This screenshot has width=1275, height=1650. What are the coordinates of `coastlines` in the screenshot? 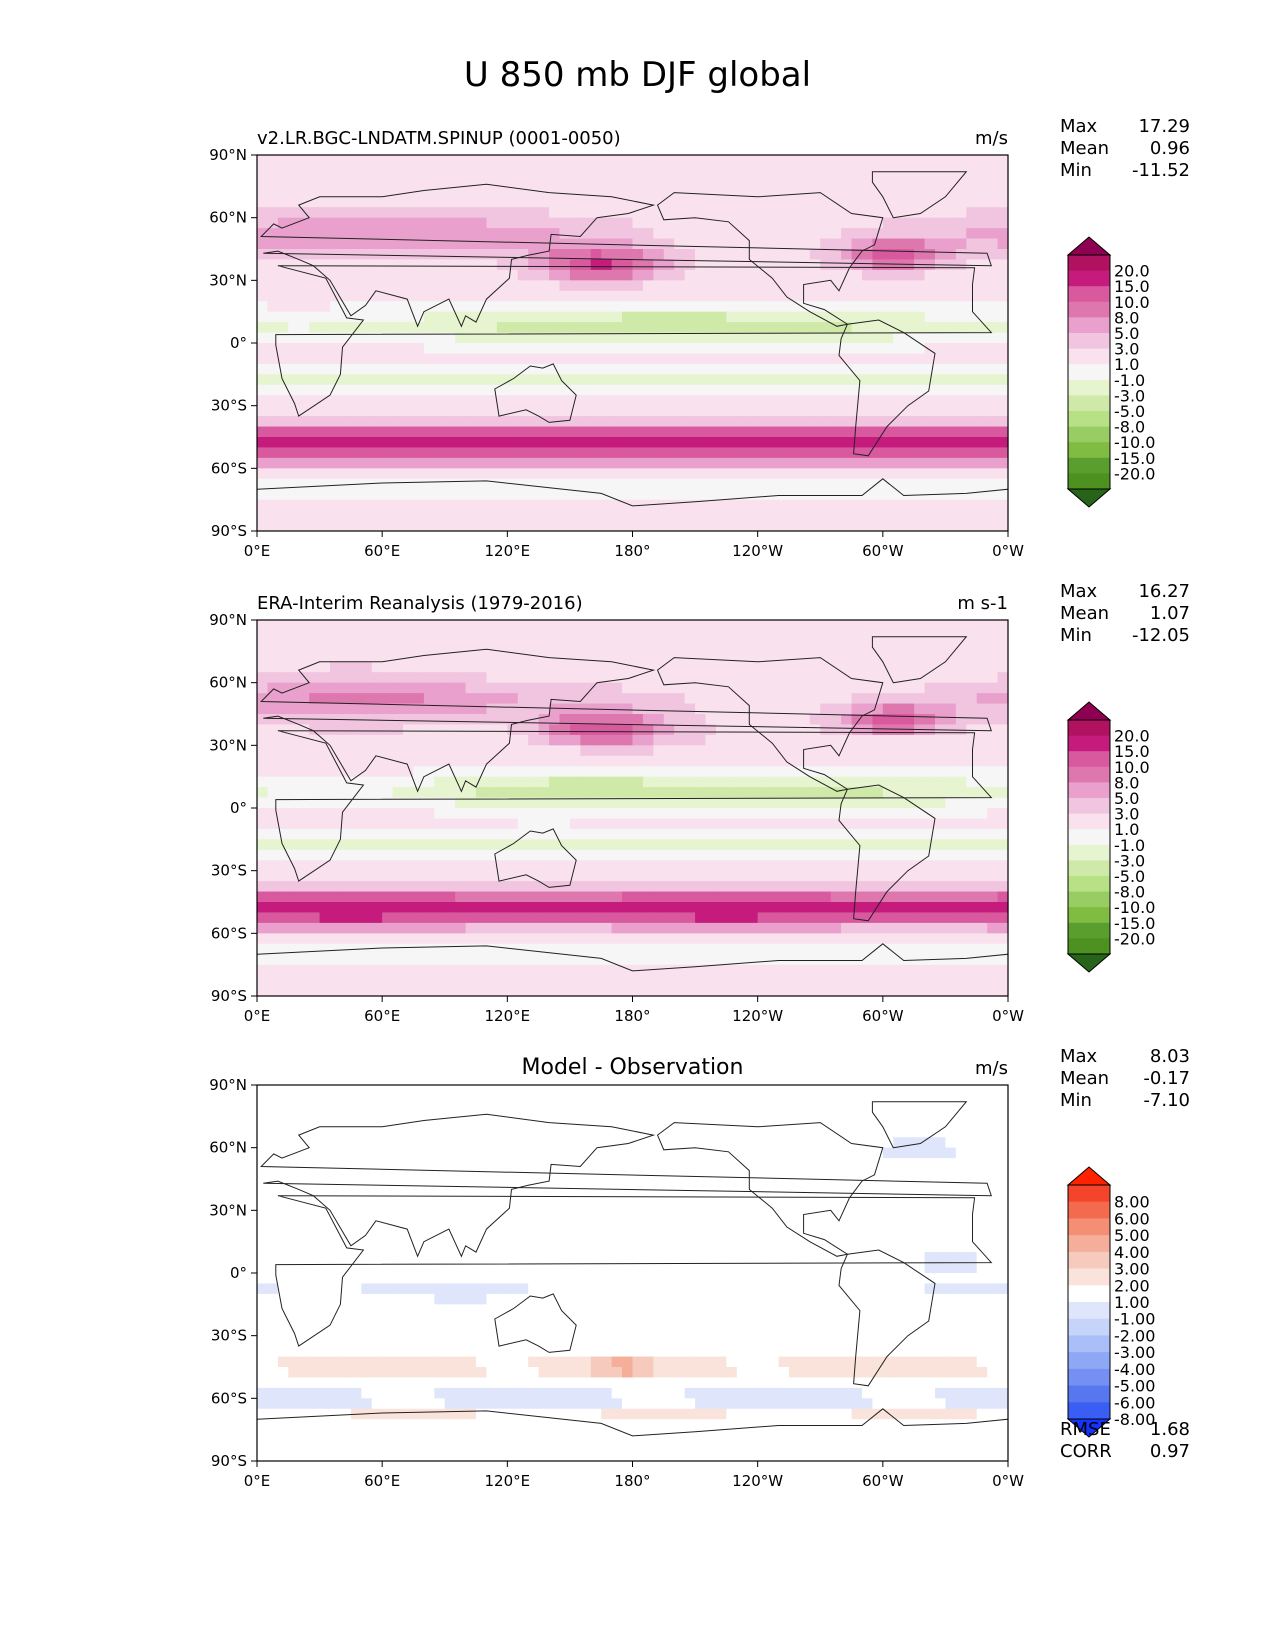 It's located at (632, 1281).